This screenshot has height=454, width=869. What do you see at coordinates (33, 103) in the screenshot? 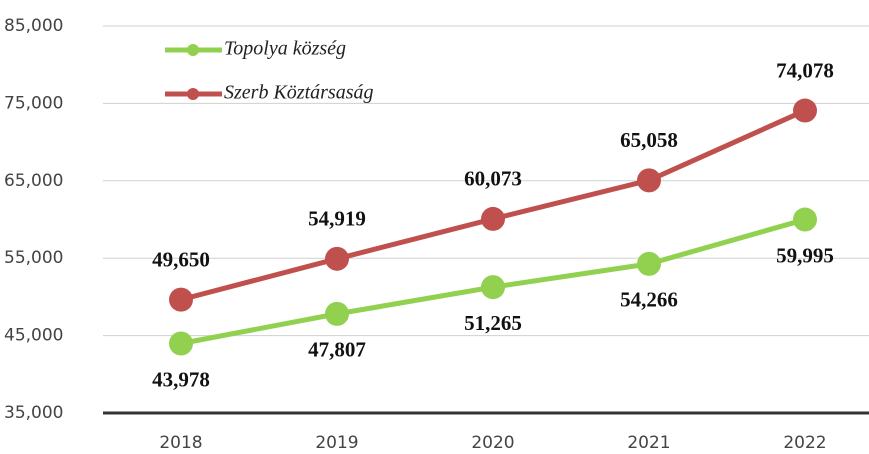
I see `y-tick-label: 75,000` at bounding box center [33, 103].